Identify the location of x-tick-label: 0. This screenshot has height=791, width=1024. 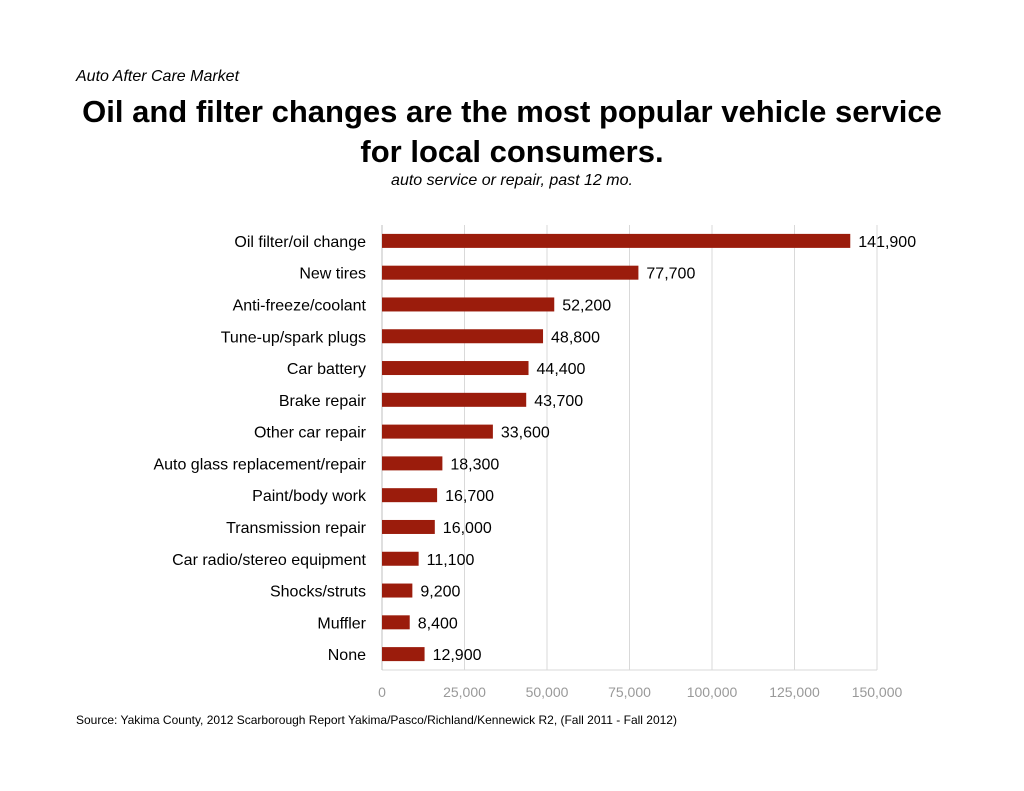
(382, 692).